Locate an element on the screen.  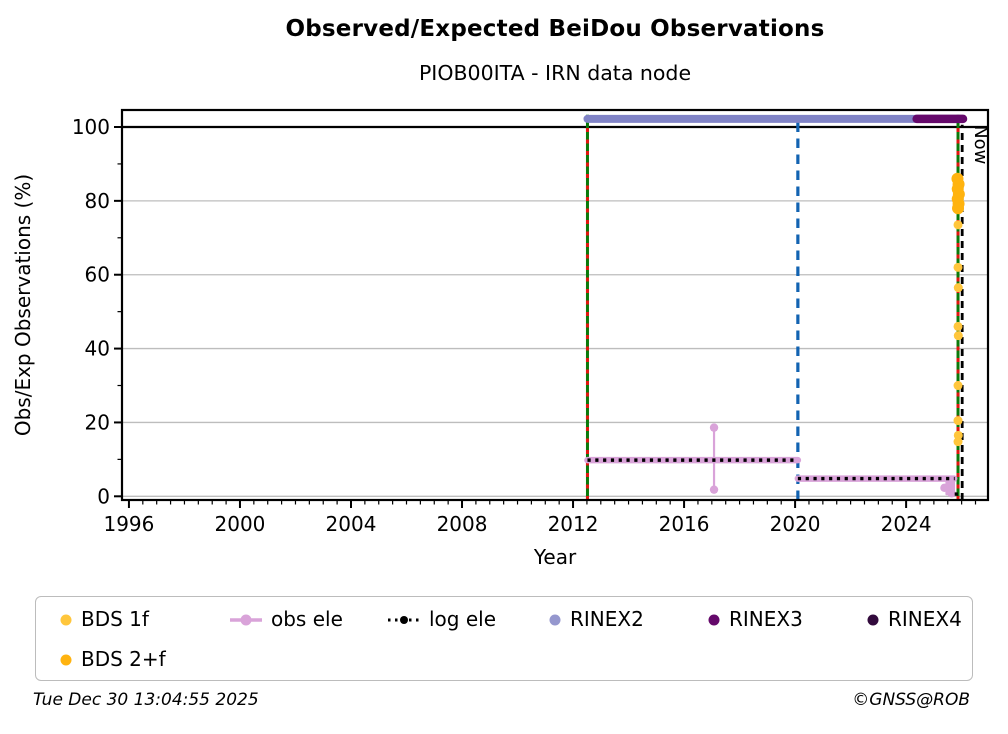
y-tick-label: 20 is located at coordinates (97, 422).